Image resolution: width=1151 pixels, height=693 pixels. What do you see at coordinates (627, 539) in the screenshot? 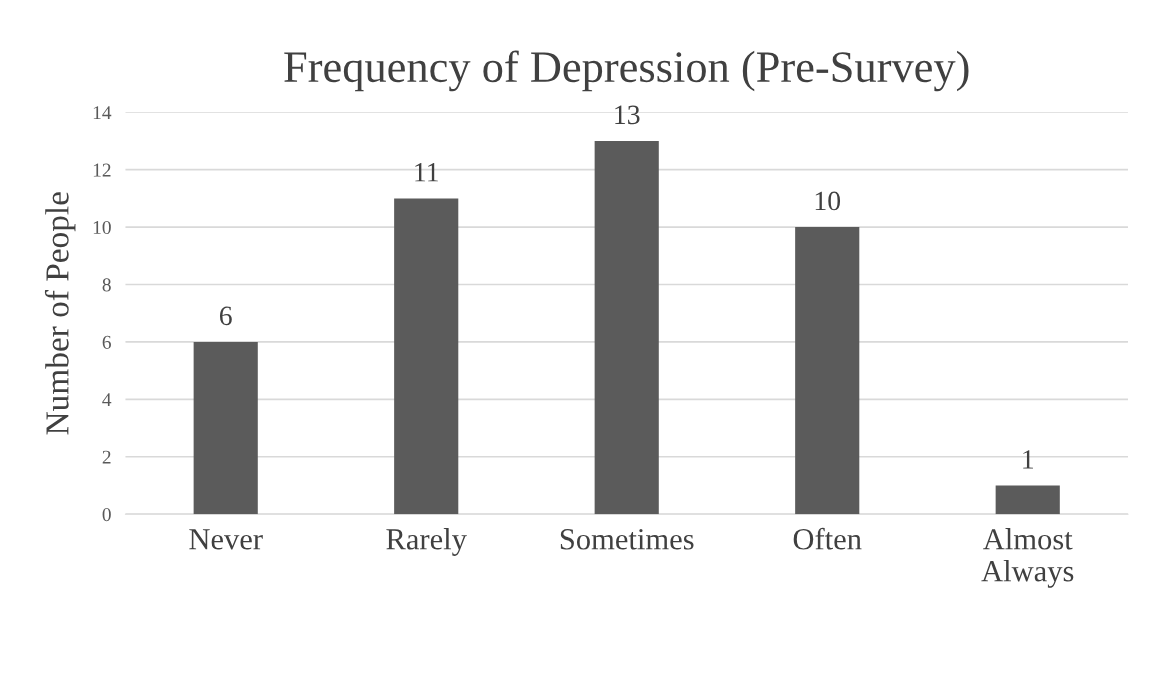
I see `x-tick-label: Sometimes` at bounding box center [627, 539].